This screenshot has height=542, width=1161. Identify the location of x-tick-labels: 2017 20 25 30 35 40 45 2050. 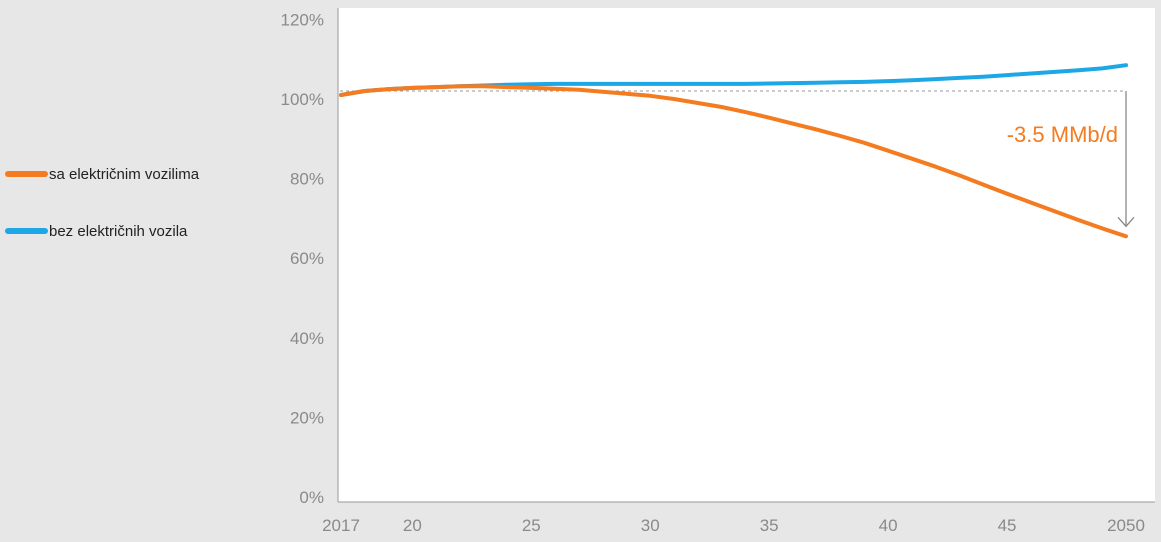
(733, 525).